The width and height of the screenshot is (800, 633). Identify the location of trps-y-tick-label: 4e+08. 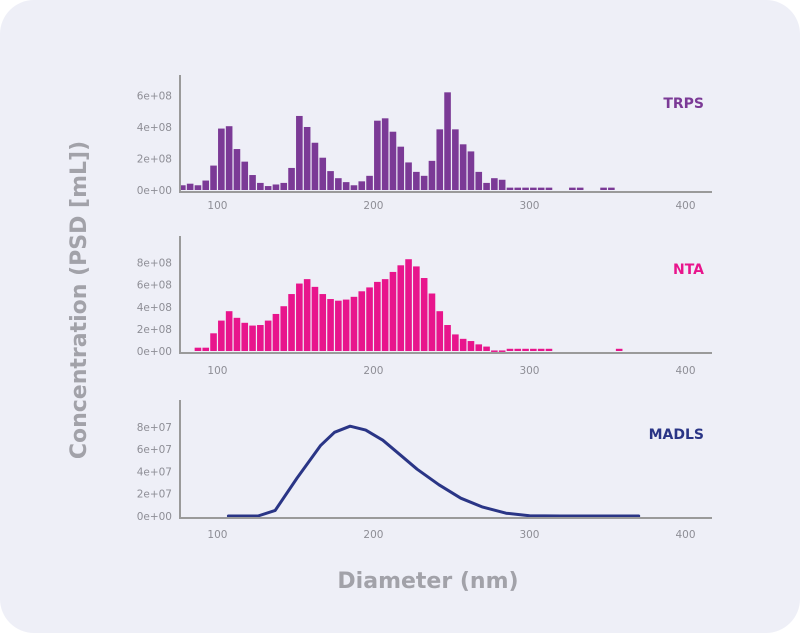
(154, 128).